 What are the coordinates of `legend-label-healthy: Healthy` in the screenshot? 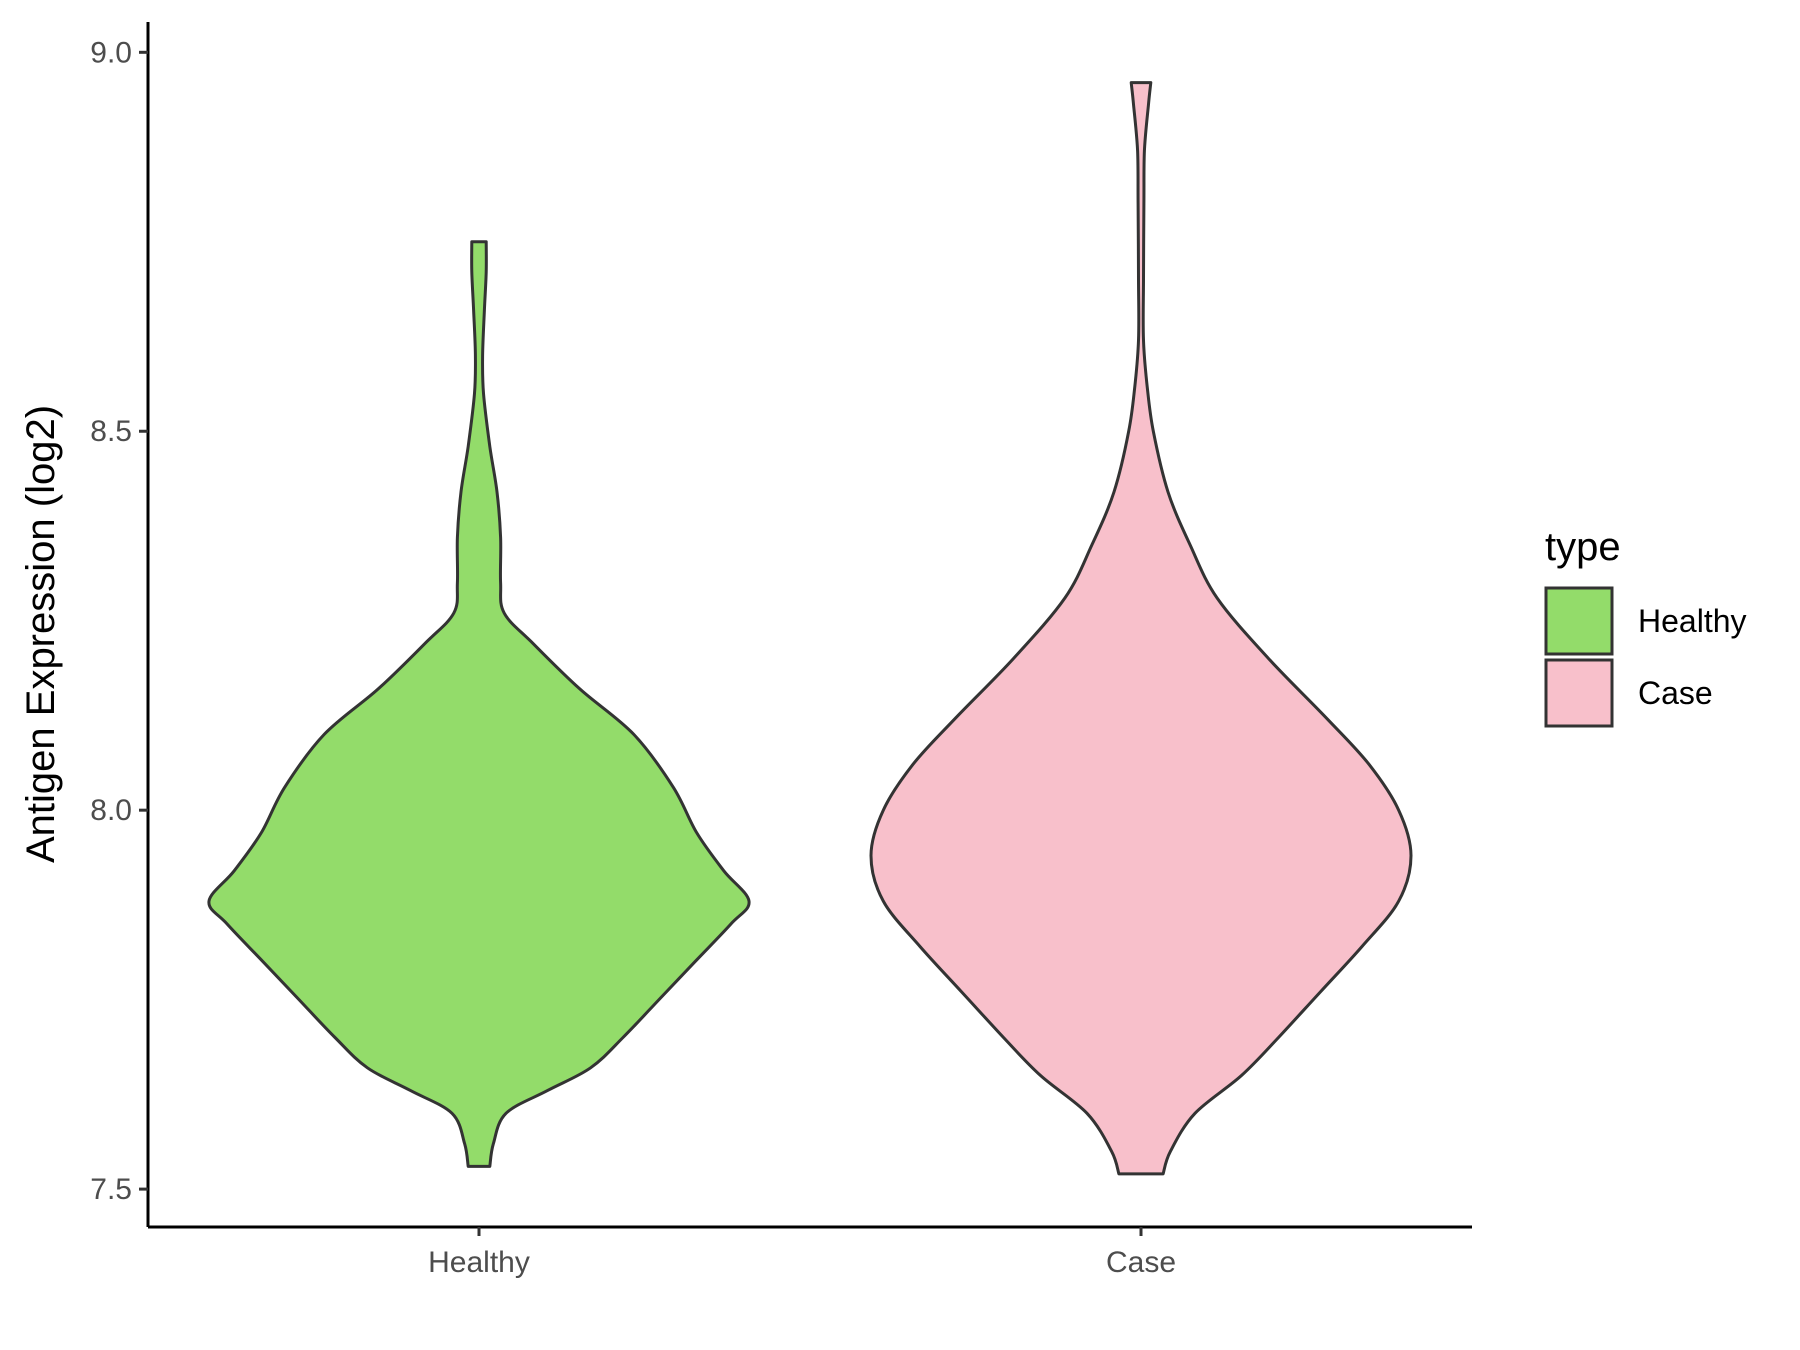 It's located at (1692, 621).